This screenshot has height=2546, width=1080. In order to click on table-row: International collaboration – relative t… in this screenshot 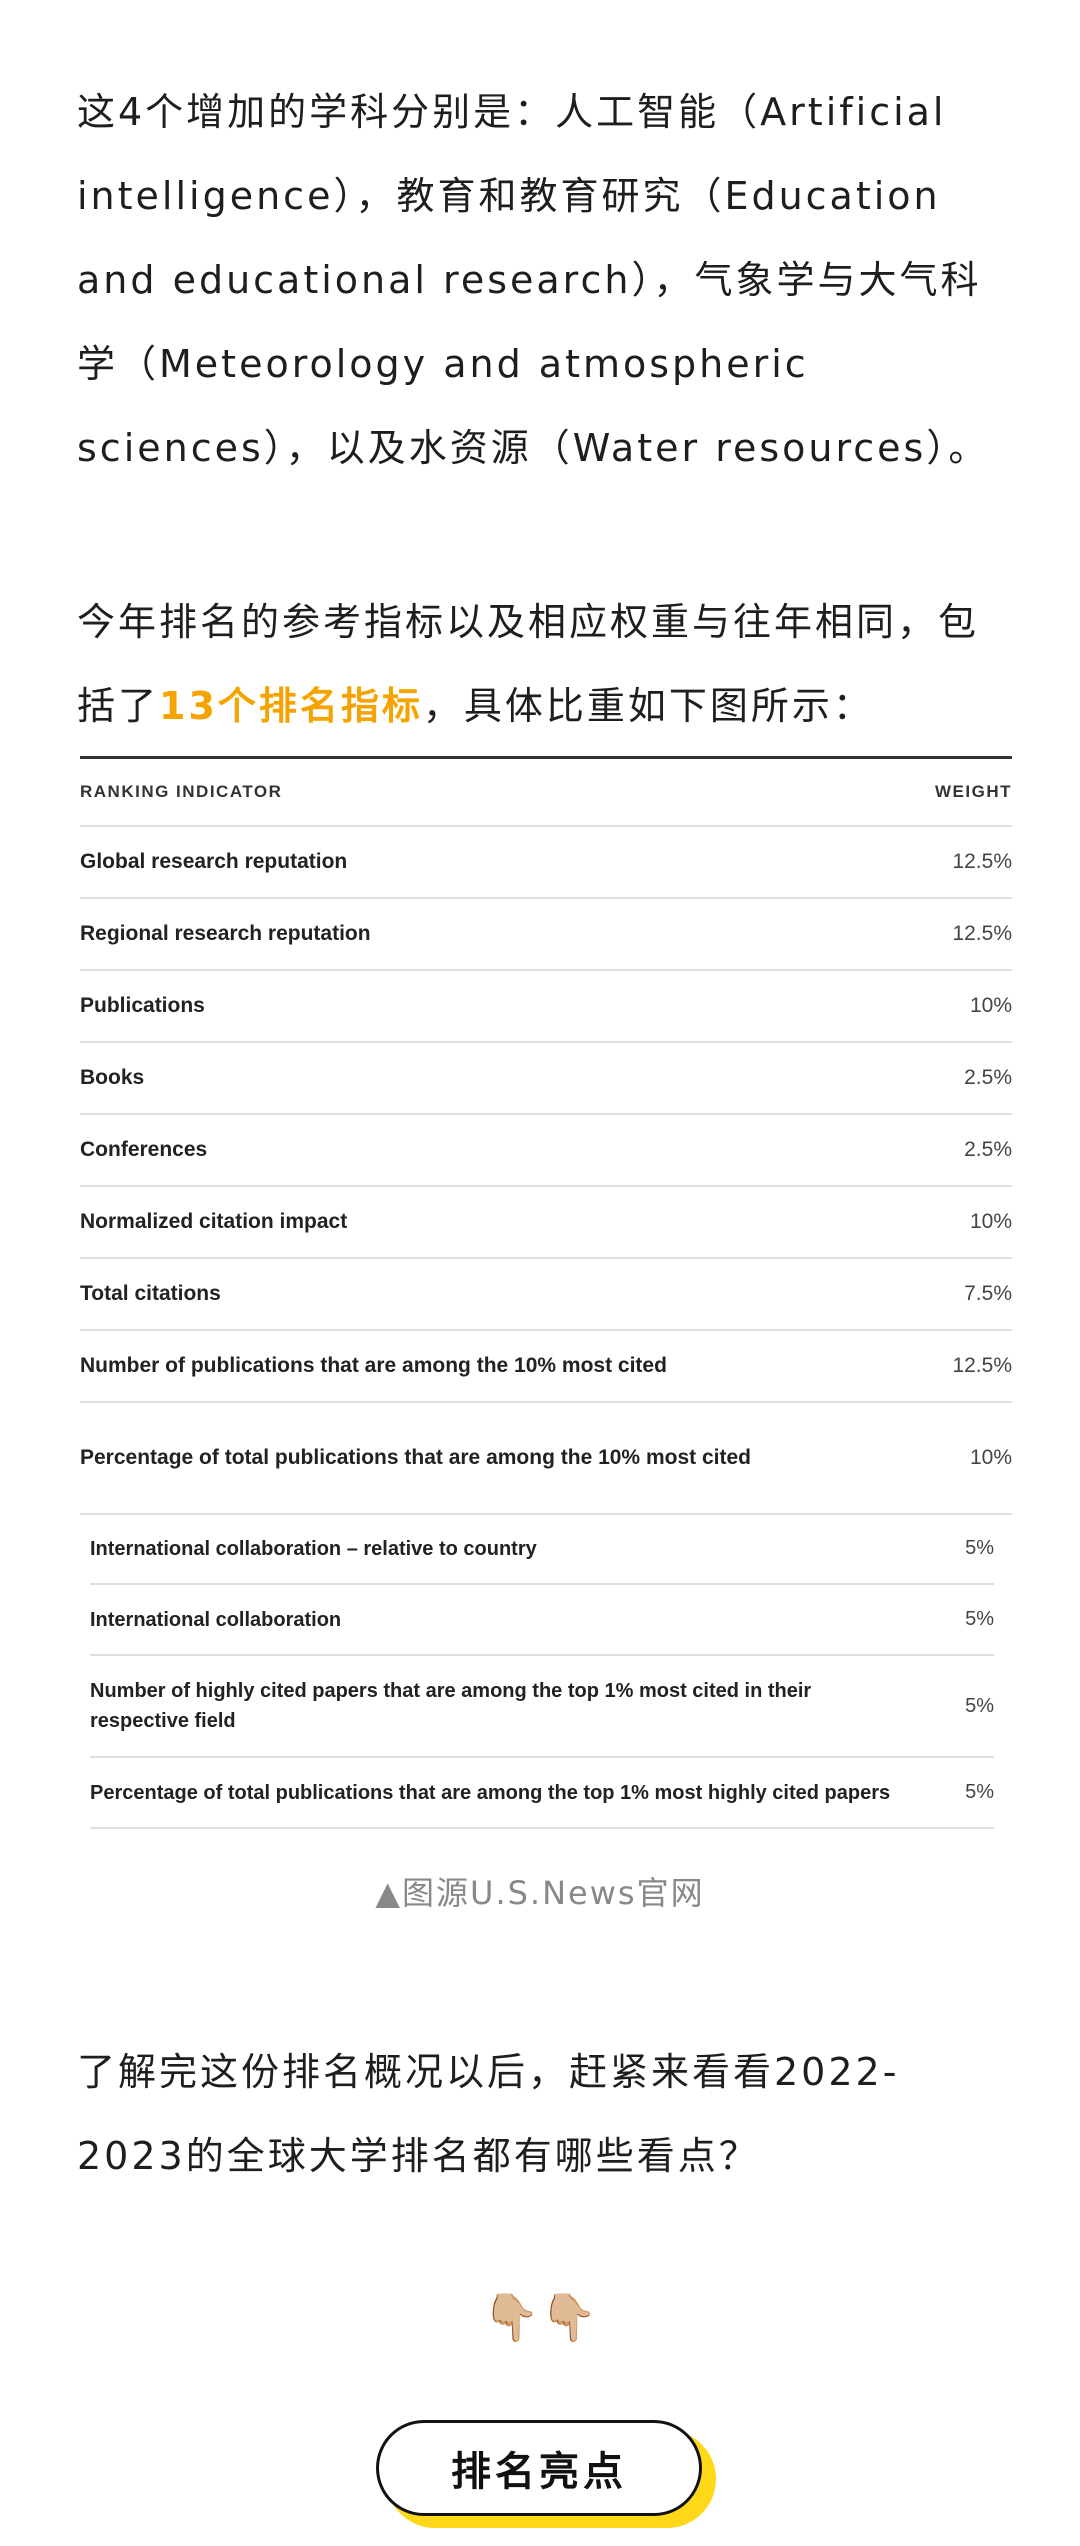, I will do `click(542, 1549)`.